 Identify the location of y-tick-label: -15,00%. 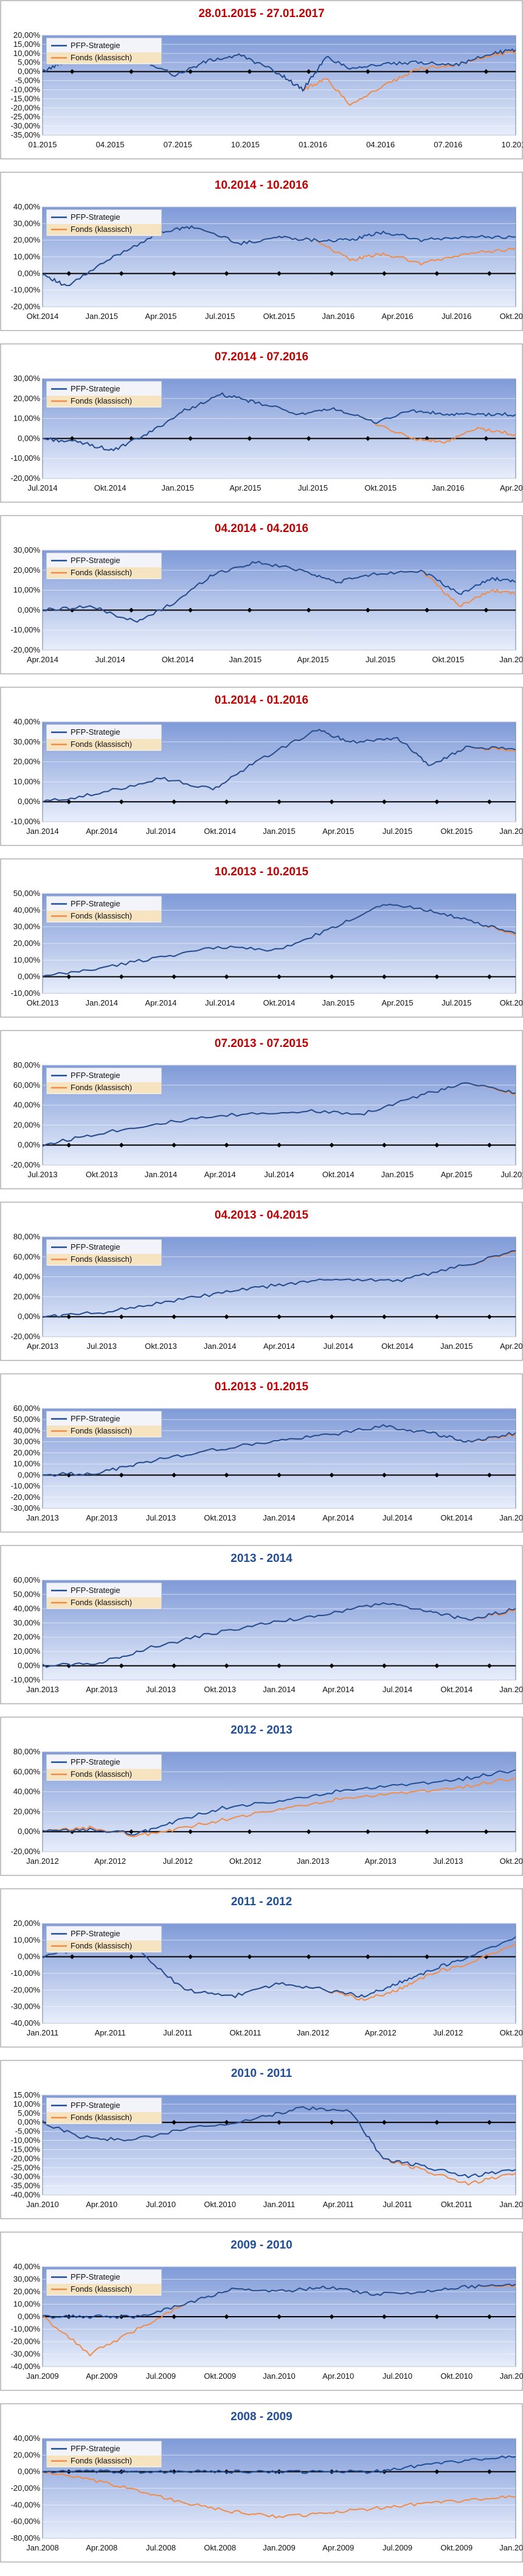
(26, 2149).